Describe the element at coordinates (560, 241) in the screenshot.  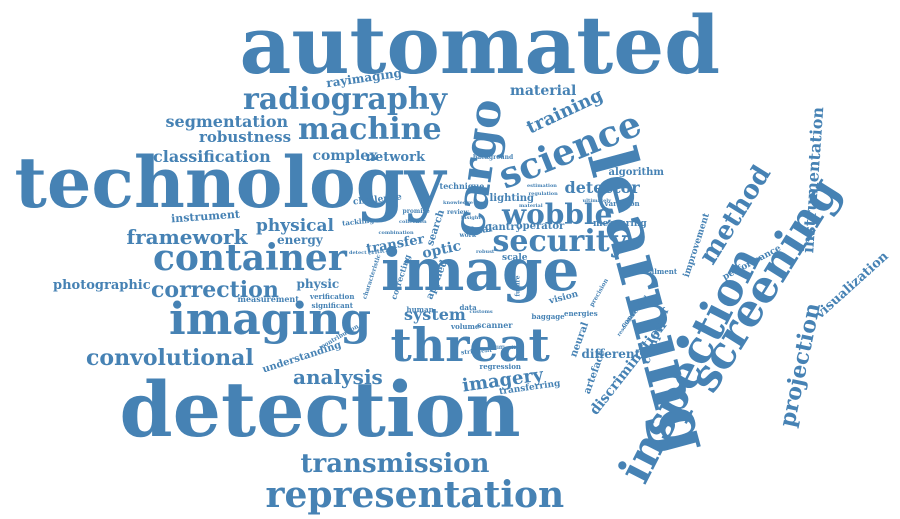
I see `word-security: security` at that location.